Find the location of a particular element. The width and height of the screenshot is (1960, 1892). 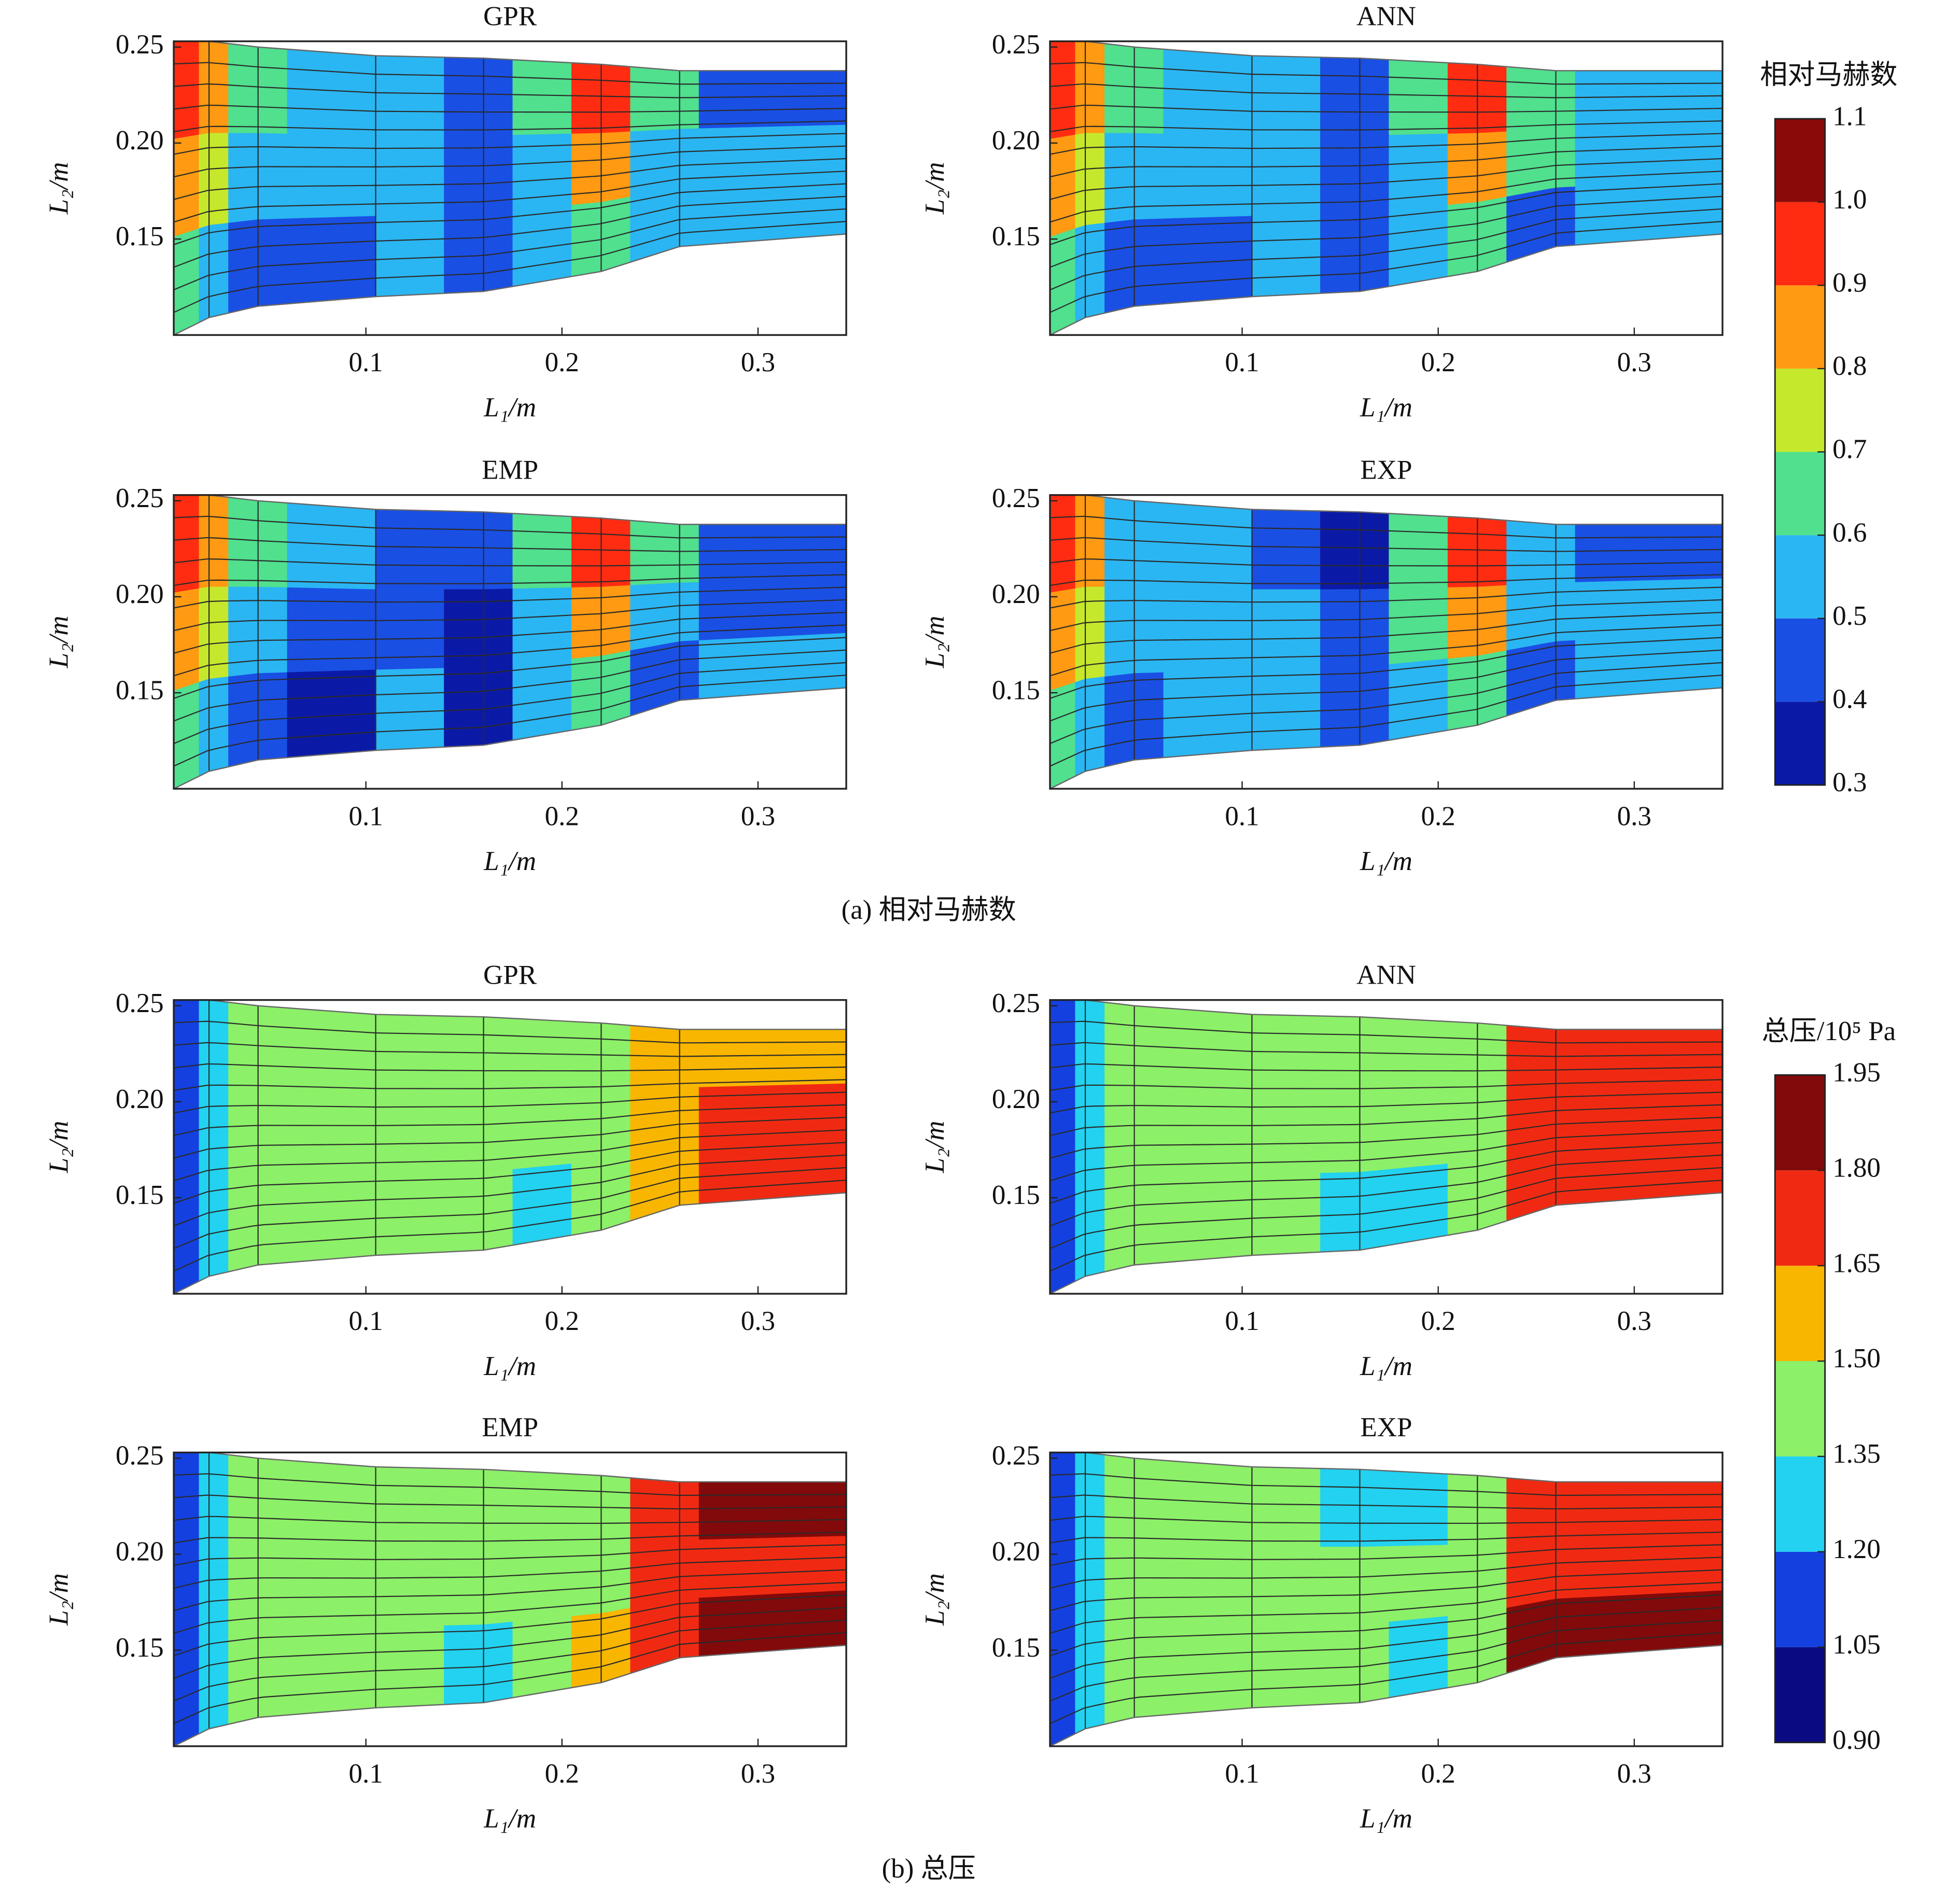

colorbar-tick-label: 0.9 is located at coordinates (1849, 283).